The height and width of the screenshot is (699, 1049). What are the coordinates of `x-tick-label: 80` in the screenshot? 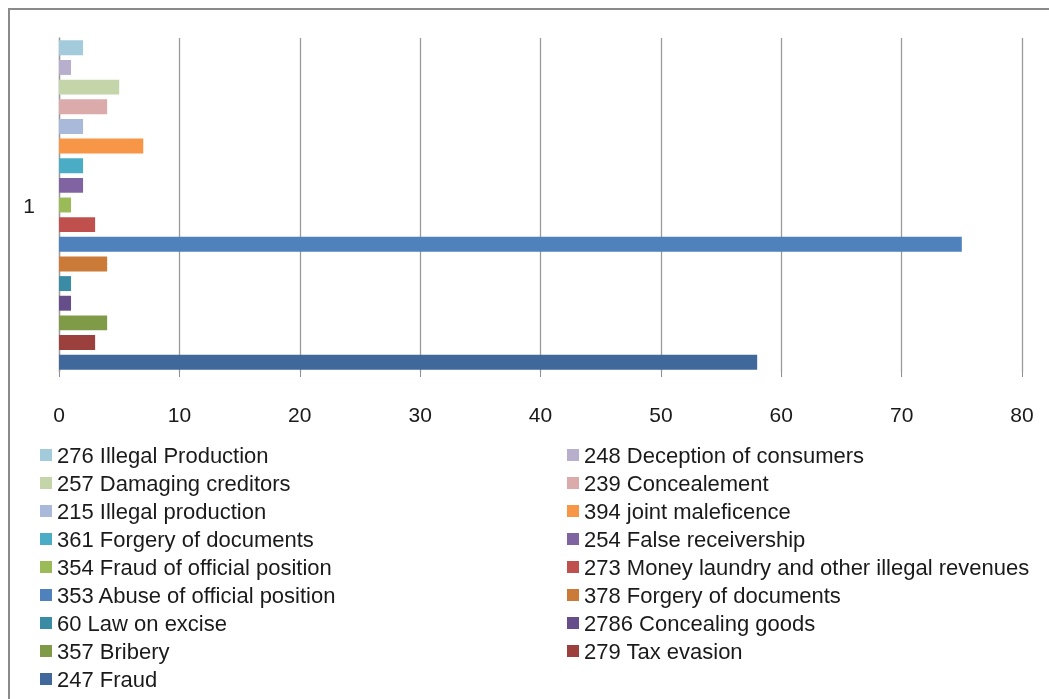 It's located at (1022, 414).